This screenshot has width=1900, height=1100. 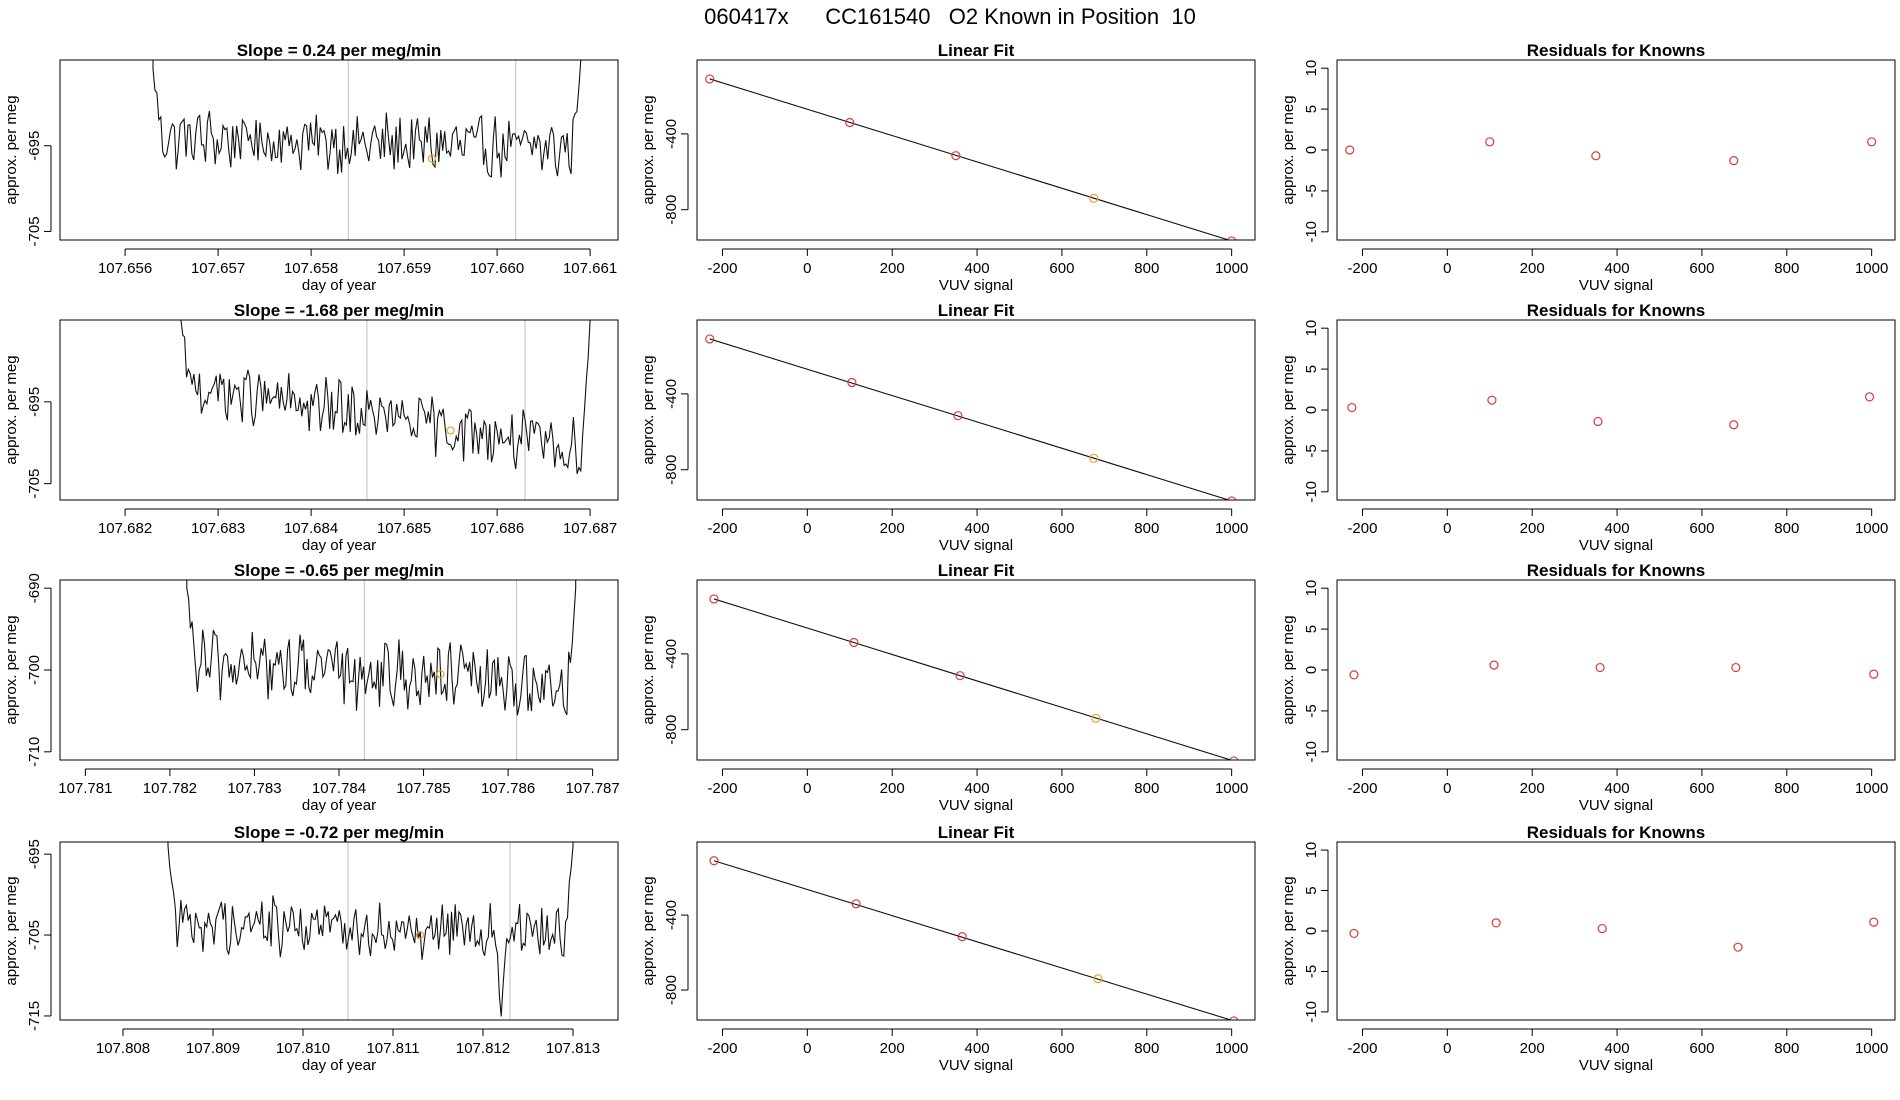 I want to click on y-tick-label: -690, so click(x=34, y=588).